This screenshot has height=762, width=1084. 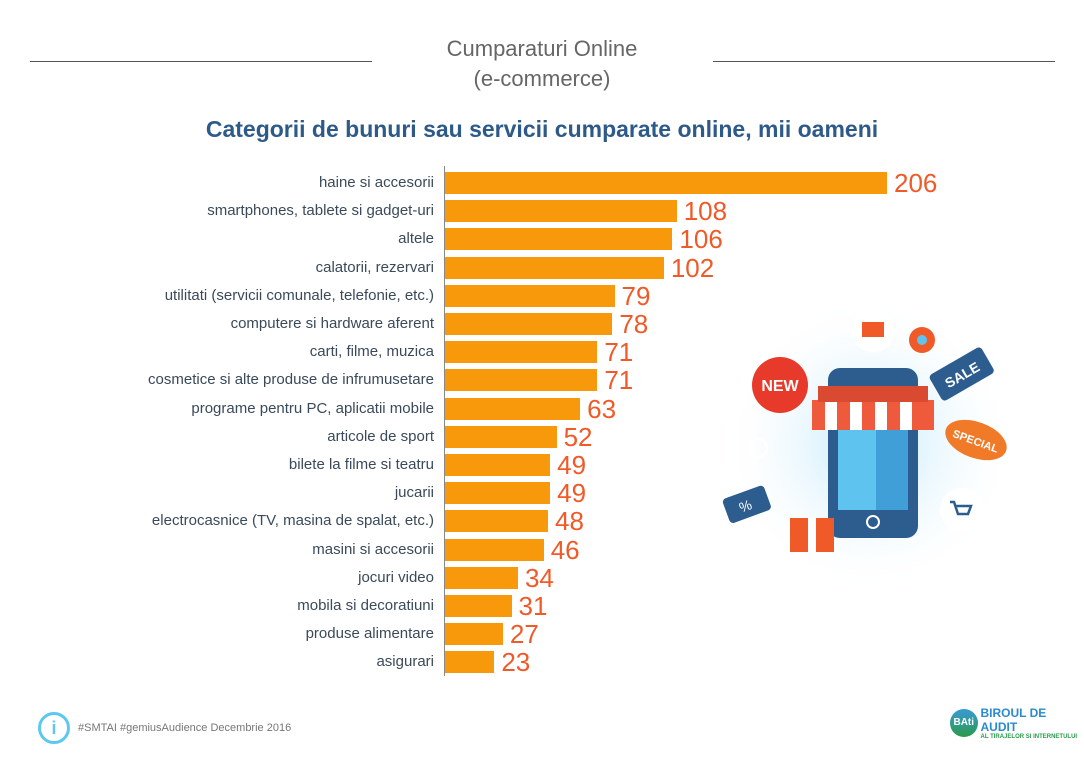 I want to click on value-label: 79, so click(x=636, y=295).